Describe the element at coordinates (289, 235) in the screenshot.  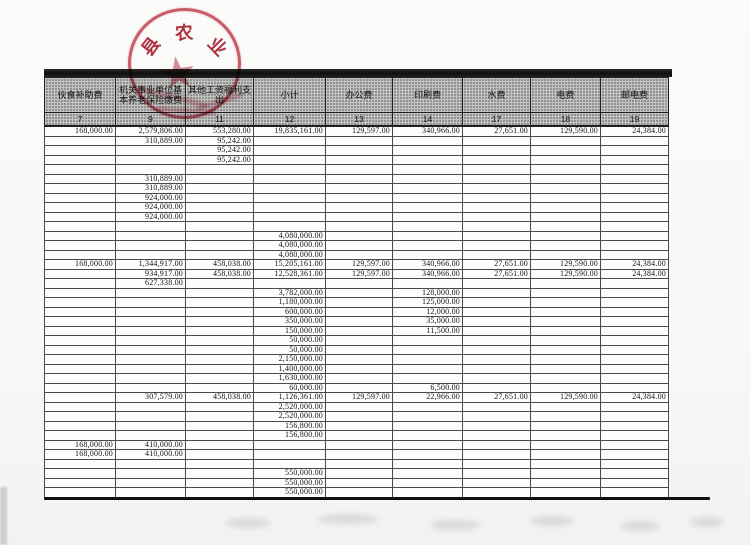
I see `data-cell: 4,080,000.00` at that location.